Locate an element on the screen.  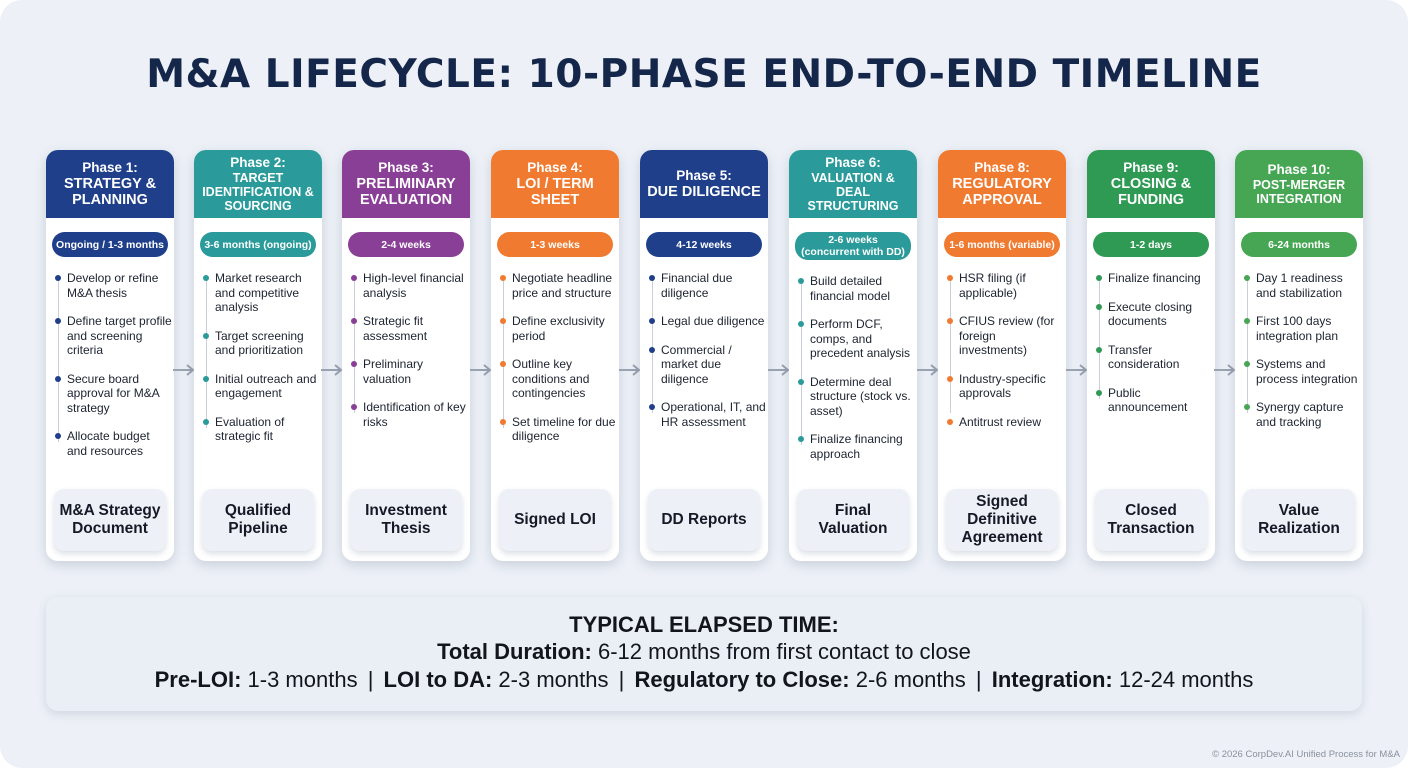
activity-text: High-level financial analysis is located at coordinates (413, 285).